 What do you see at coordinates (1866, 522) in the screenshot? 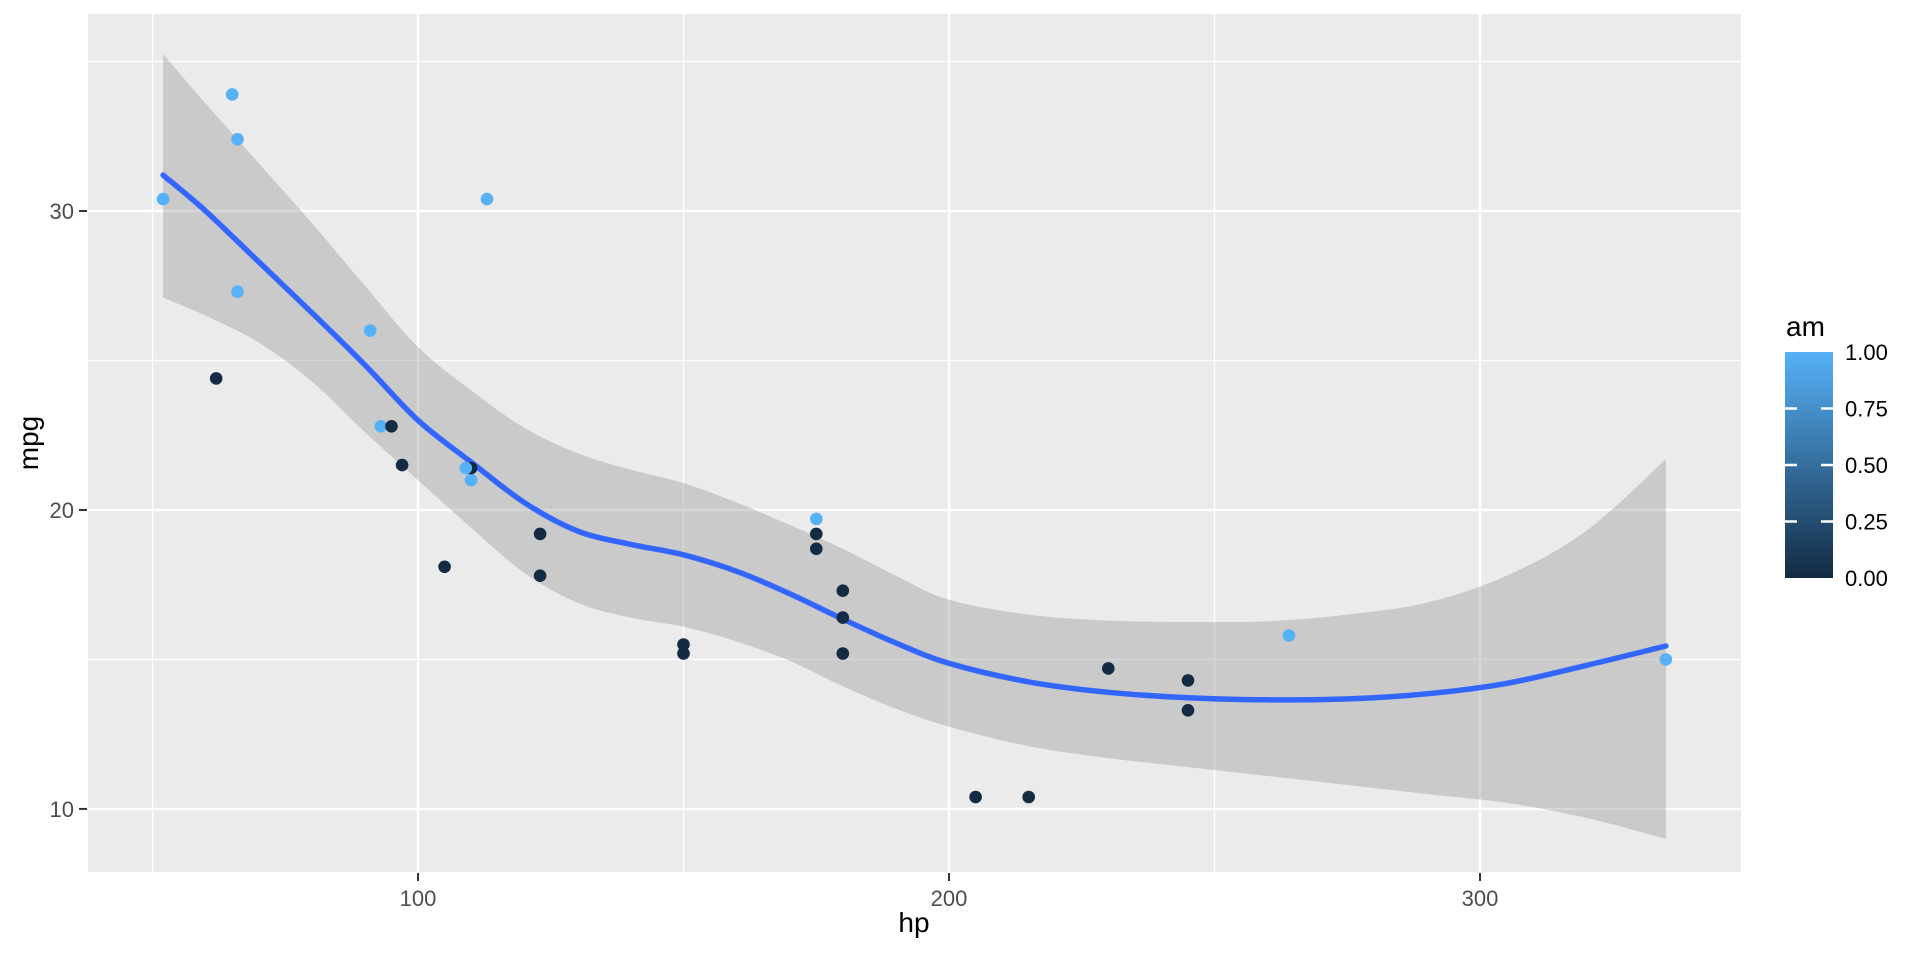
I see `legend-tick-label: 0.25` at bounding box center [1866, 522].